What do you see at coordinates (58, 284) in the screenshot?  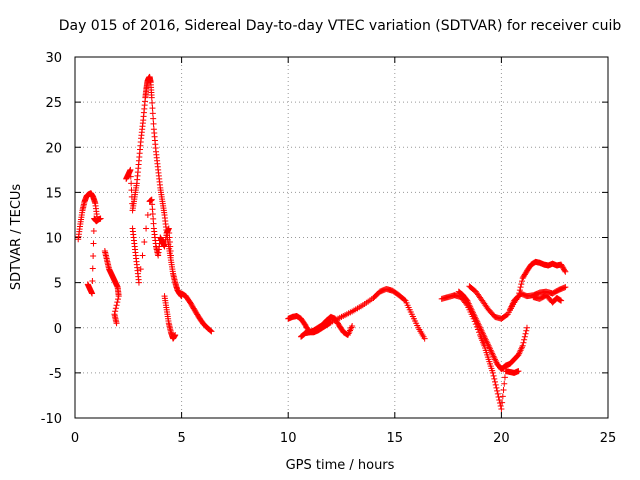 I see `y-tick-label: 5` at bounding box center [58, 284].